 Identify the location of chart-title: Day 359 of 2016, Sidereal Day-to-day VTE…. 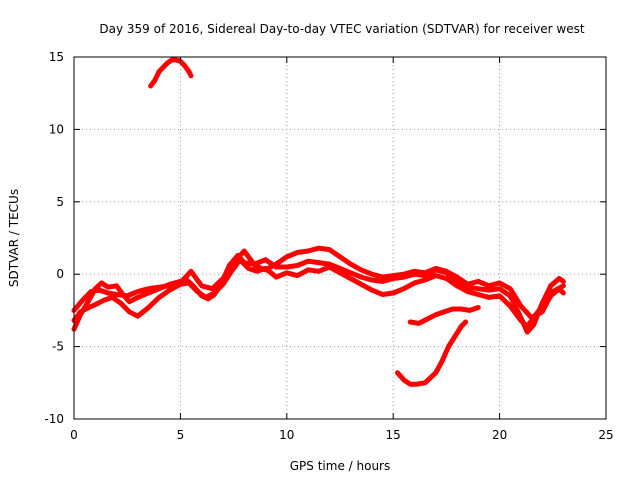
(341, 29).